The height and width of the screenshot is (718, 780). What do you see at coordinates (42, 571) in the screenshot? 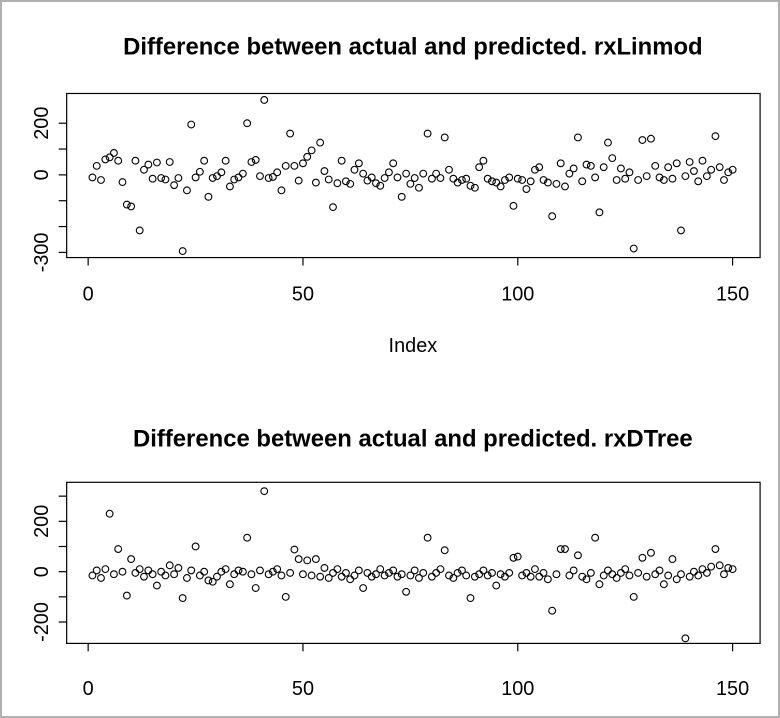
I see `y-tick-label: 0` at bounding box center [42, 571].